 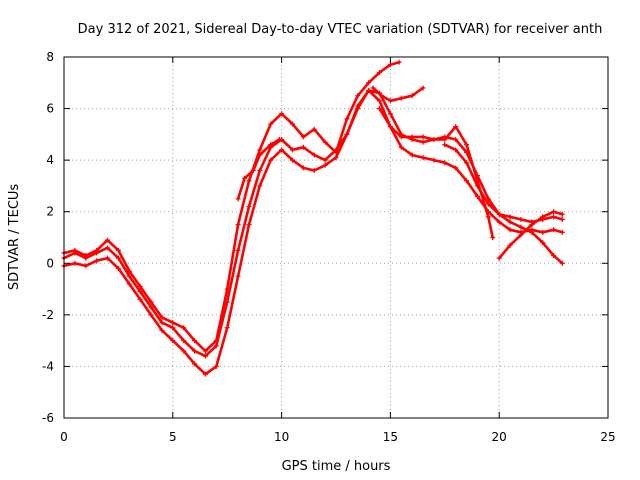 I want to click on y-axis-label: SDTVAR / TECUs, so click(x=14, y=237).